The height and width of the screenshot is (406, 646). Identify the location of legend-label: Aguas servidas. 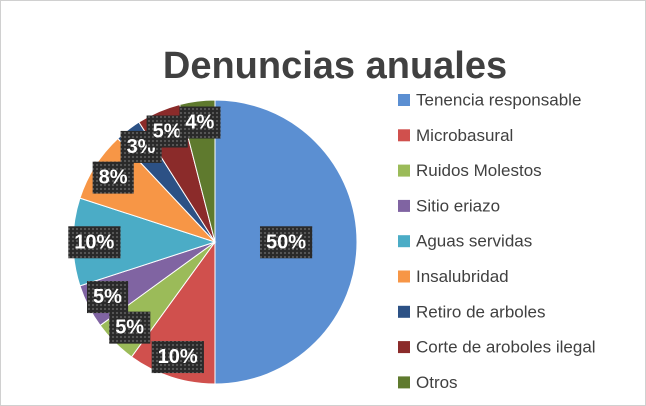
(474, 241).